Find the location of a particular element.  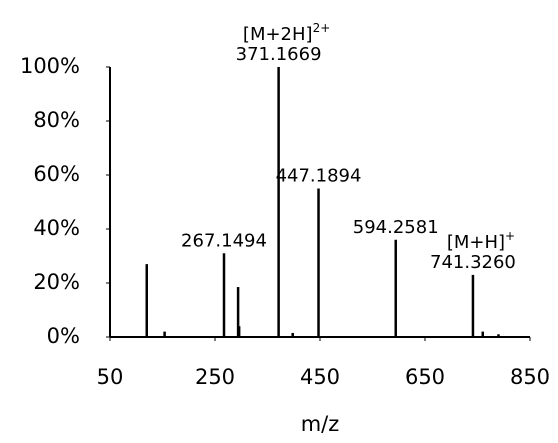

ion-charge: 2+ is located at coordinates (322, 28).